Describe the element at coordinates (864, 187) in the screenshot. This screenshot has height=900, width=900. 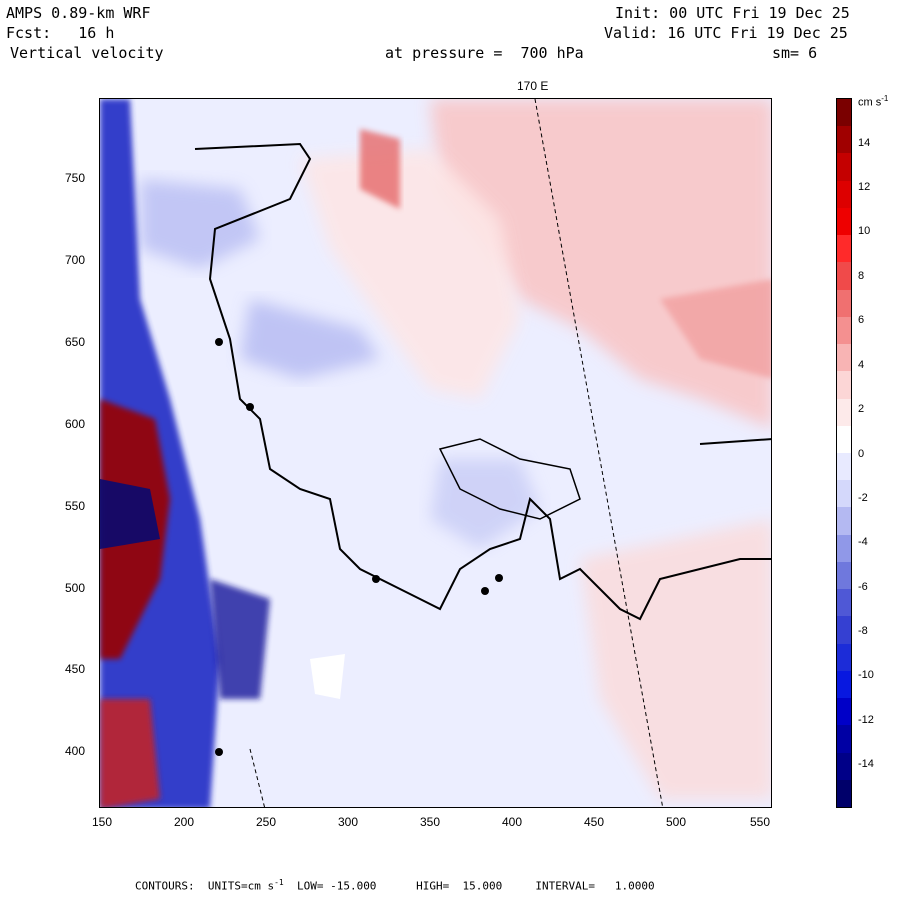
I see `colorbar-label: 12` at that location.